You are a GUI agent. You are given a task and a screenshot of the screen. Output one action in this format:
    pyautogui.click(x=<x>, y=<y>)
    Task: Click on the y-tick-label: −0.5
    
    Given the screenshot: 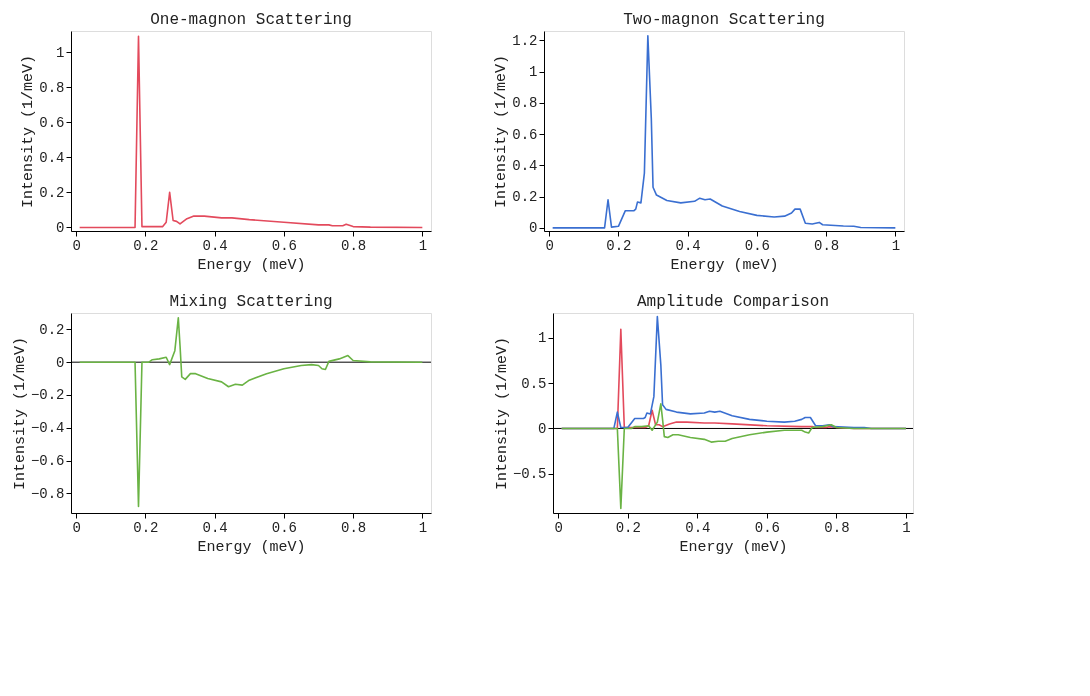 What is the action you would take?
    pyautogui.click(x=529, y=474)
    